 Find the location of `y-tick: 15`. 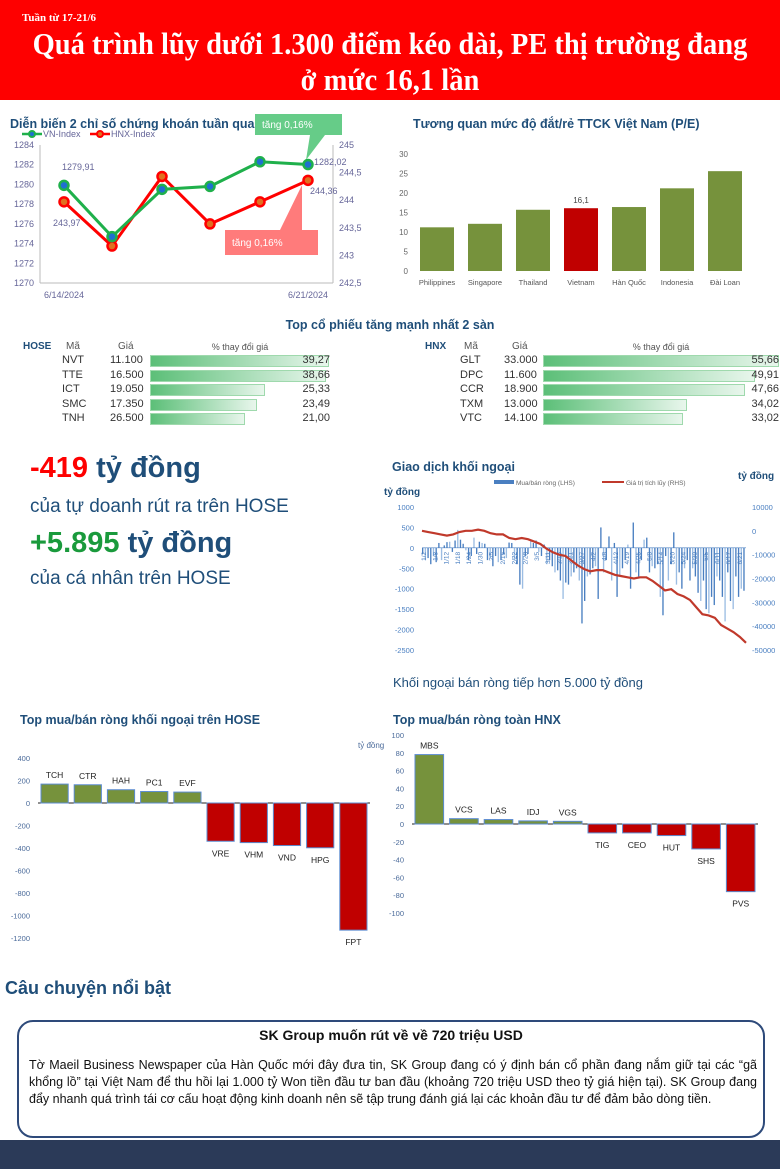

y-tick: 15 is located at coordinates (403, 213).